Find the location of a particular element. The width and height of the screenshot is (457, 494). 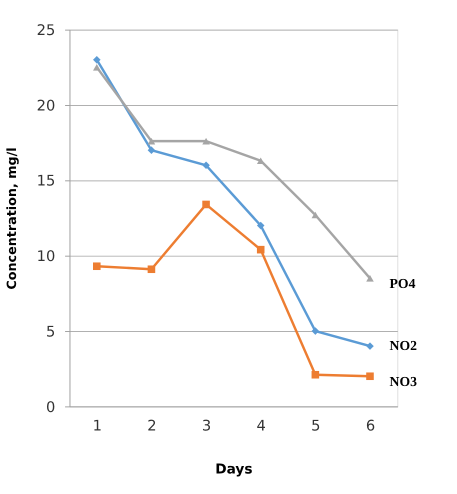

y-tick-label: 15 is located at coordinates (46, 181).